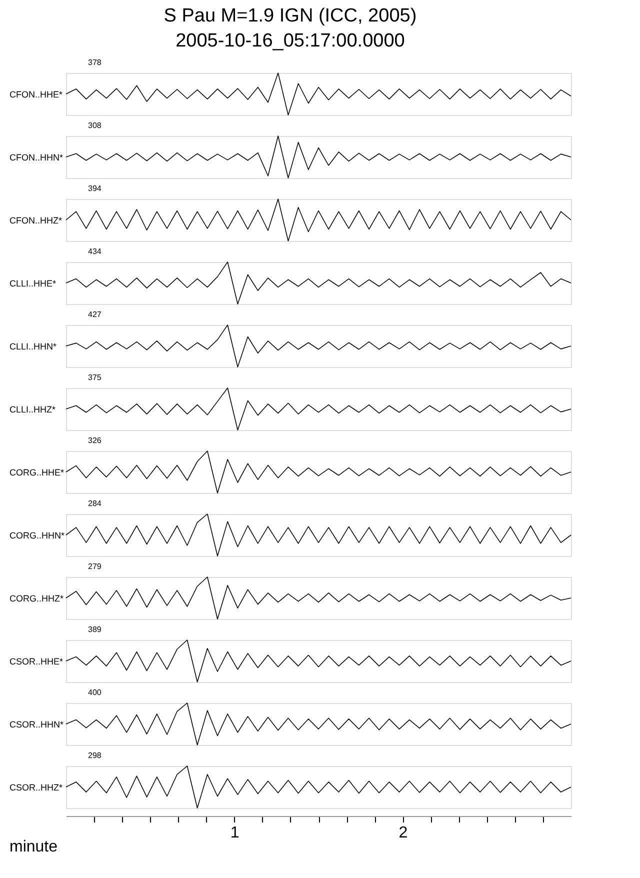 The width and height of the screenshot is (640, 878). Describe the element at coordinates (33, 409) in the screenshot. I see `y-axis-title: CLLI..HHZ*` at that location.